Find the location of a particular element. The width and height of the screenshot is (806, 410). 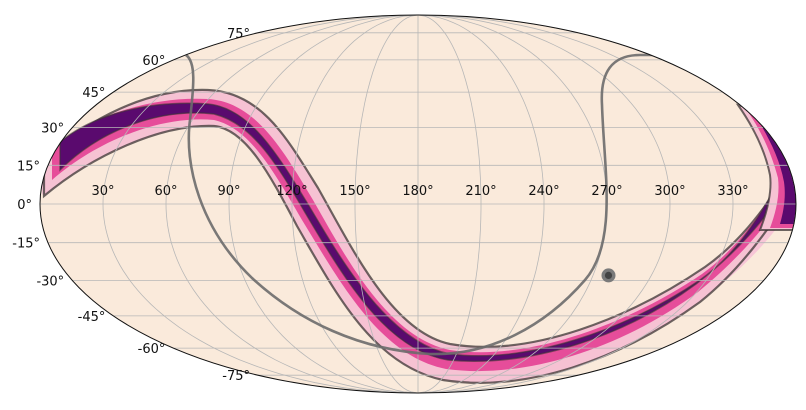

latitude-label: -15° is located at coordinates (26, 244).